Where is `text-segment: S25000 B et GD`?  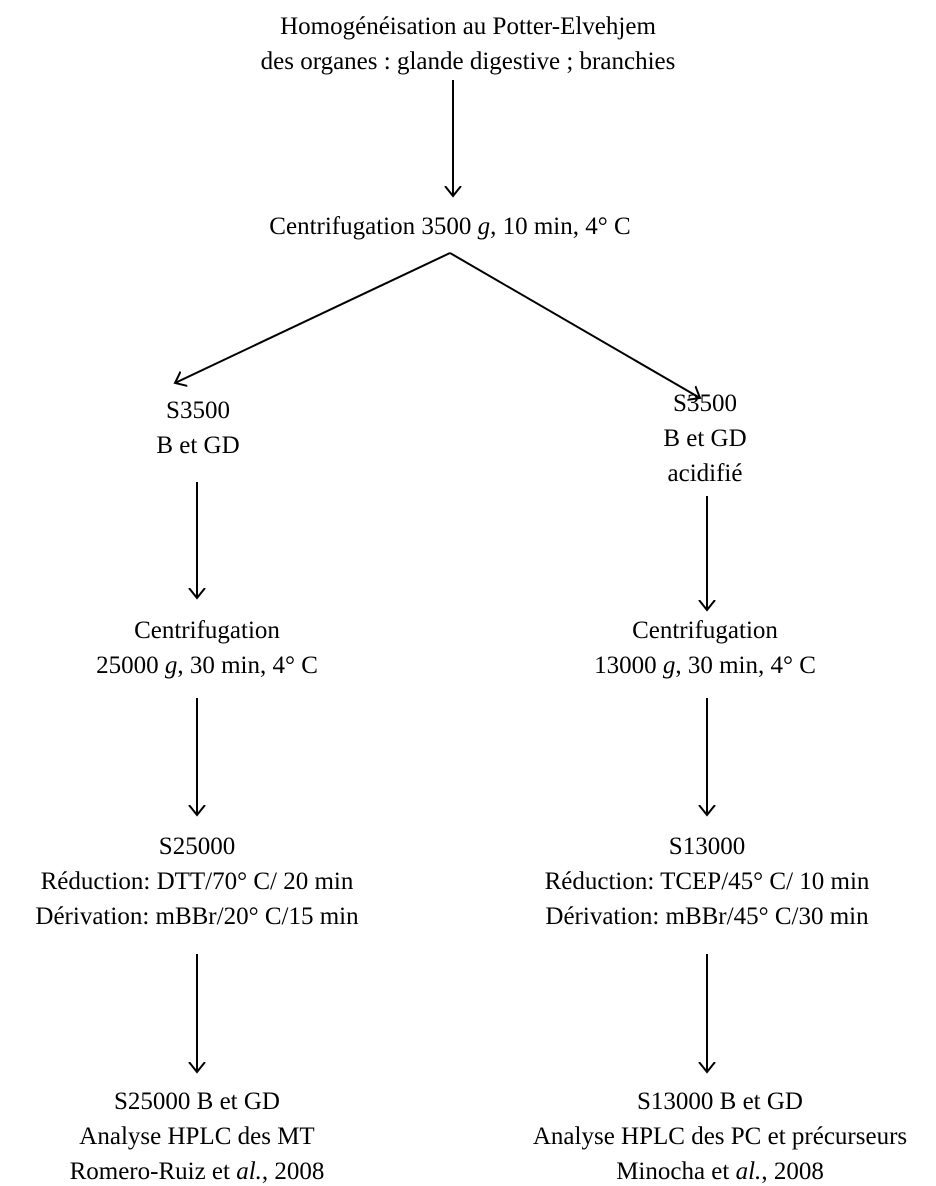
text-segment: S25000 B et GD is located at coordinates (197, 1101).